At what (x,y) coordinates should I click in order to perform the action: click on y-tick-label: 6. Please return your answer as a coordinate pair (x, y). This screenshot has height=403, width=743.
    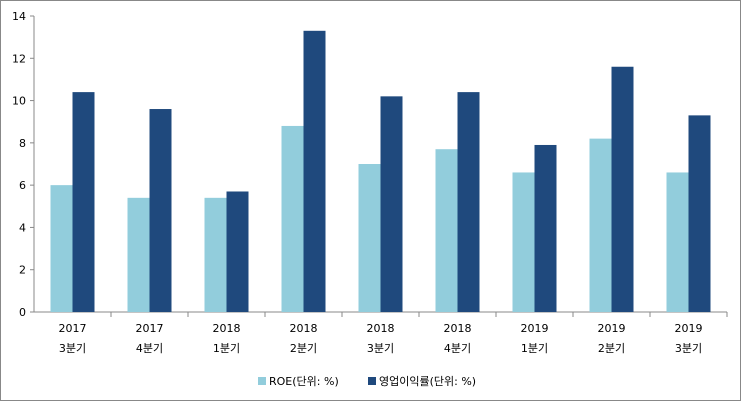
    Looking at the image, I should click on (22, 185).